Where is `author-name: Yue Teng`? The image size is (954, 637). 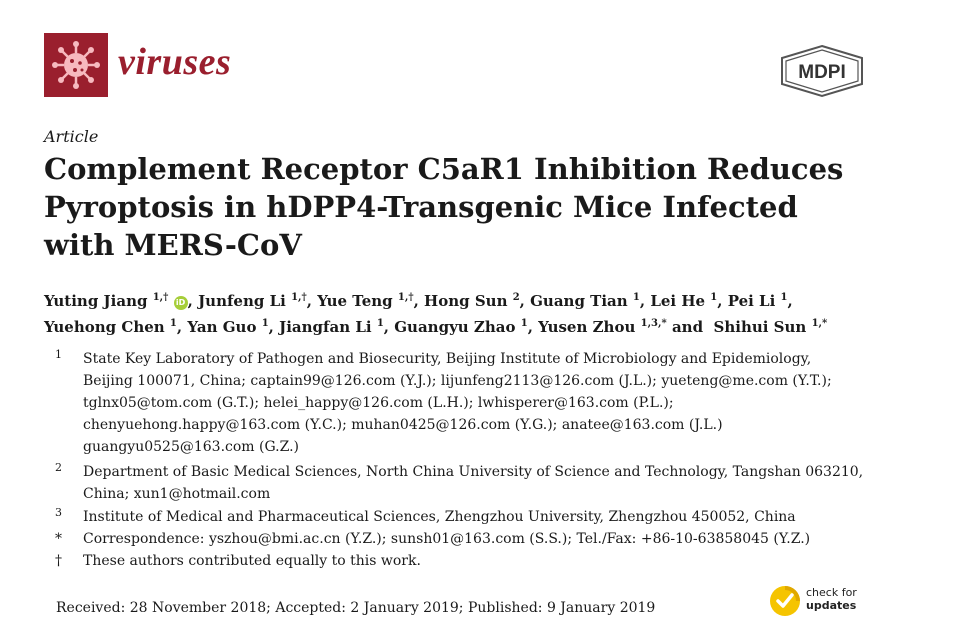
author-name: Yue Teng is located at coordinates (355, 301).